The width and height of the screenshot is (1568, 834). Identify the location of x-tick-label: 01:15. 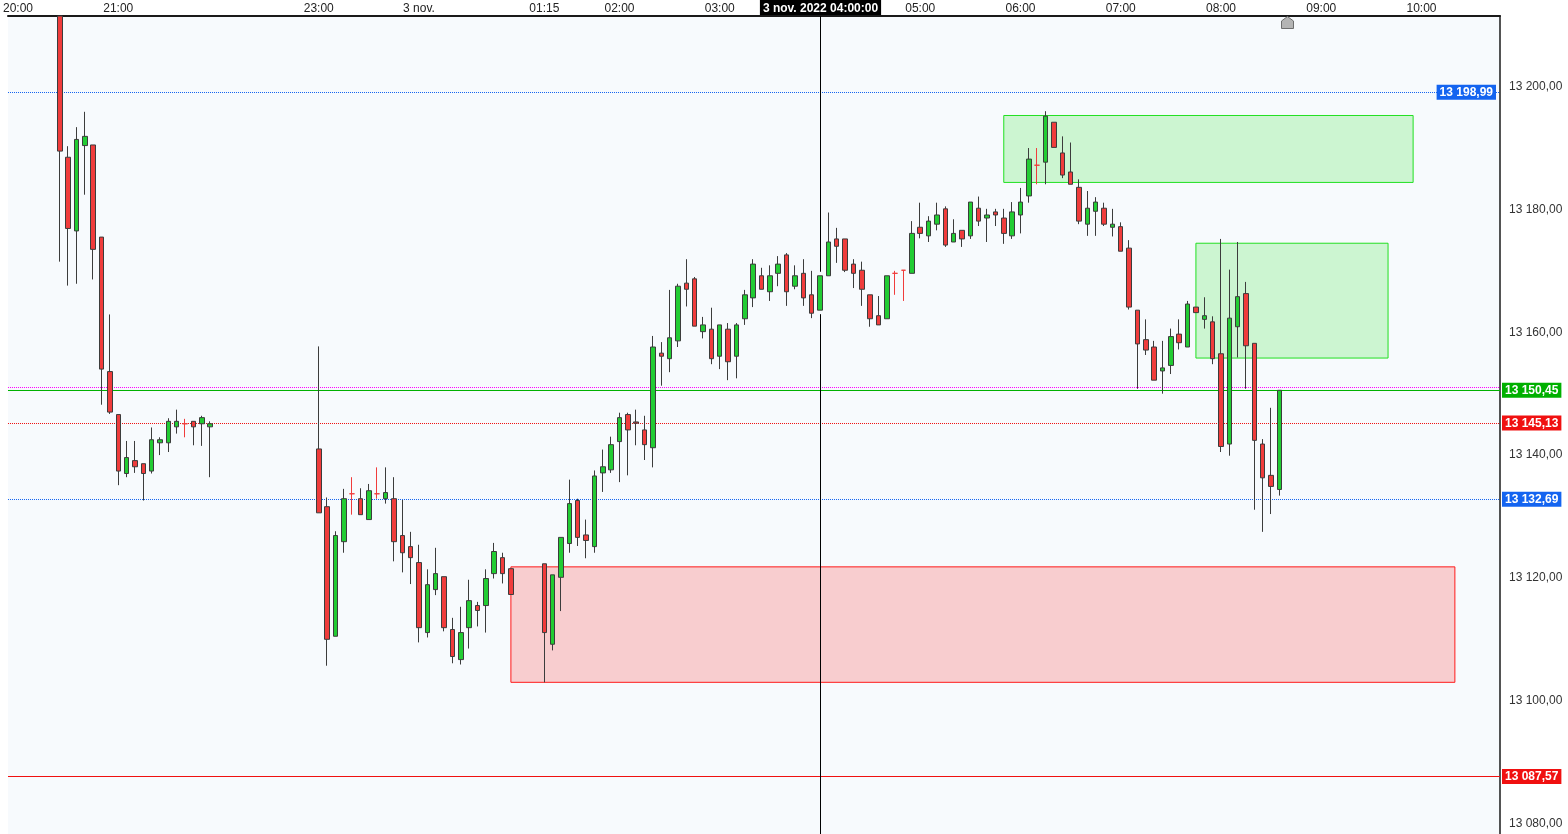
(544, 8).